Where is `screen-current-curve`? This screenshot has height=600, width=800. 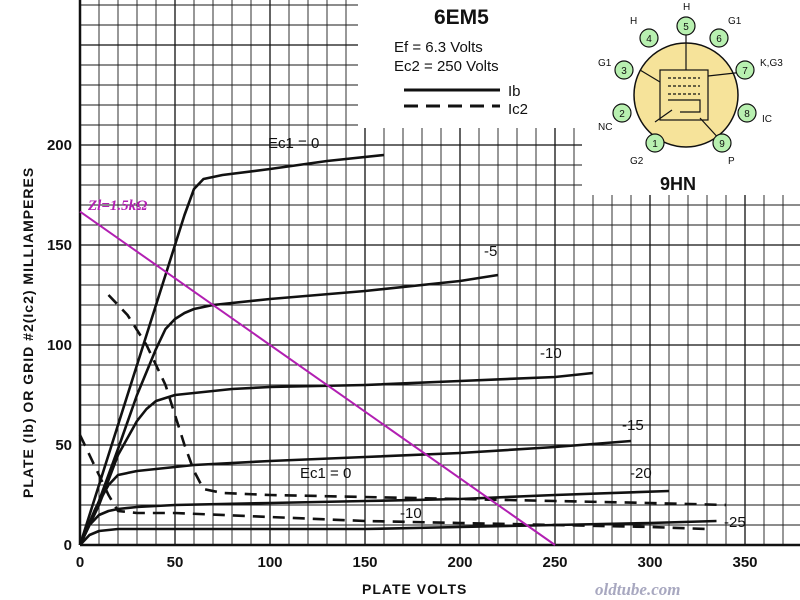 screen-current-curve is located at coordinates (393, 482).